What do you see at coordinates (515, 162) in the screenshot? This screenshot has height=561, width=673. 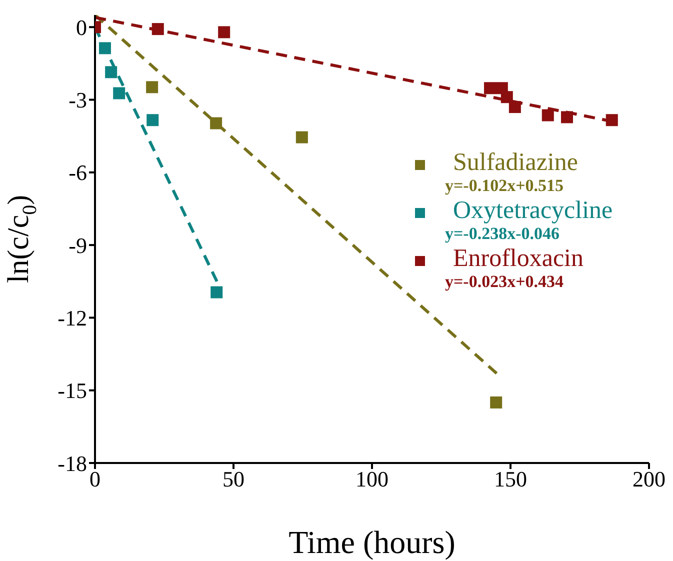 I see `legend-label: Sulfadiazine` at bounding box center [515, 162].